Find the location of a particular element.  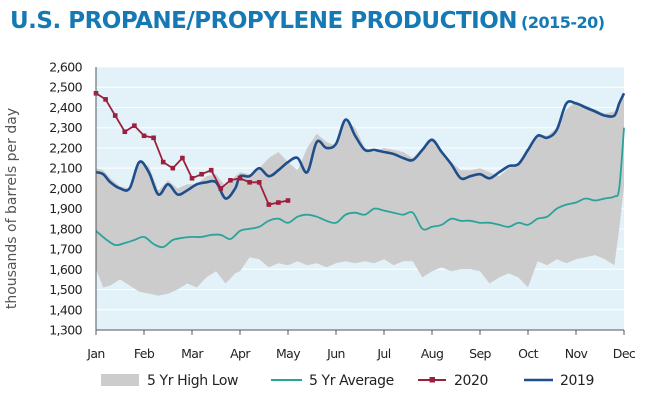

x-tick-label: Jul is located at coordinates (383, 353).